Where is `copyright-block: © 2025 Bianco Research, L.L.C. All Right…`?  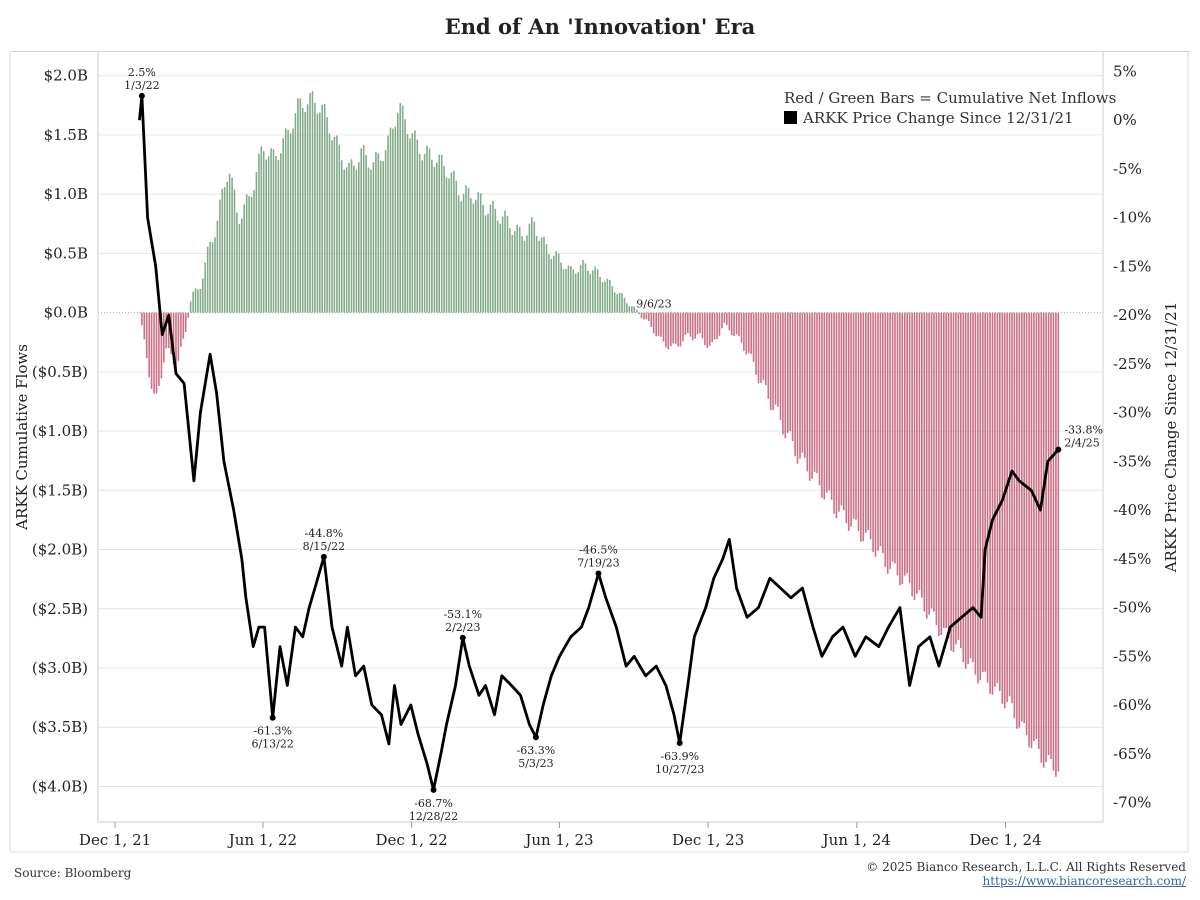
copyright-block: © 2025 Bianco Research, L.L.C. All Right… is located at coordinates (1026, 874).